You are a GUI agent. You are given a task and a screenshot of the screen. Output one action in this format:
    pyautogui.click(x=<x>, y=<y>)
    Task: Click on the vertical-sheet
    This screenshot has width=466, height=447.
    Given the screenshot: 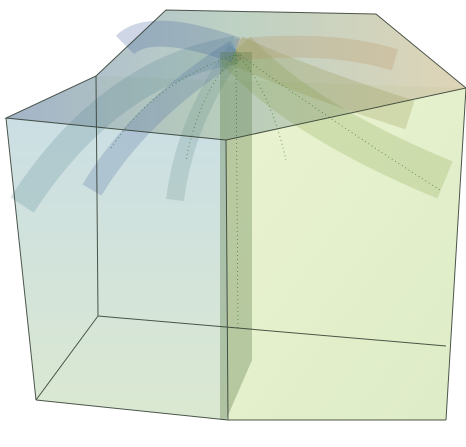 What is the action you would take?
    pyautogui.click(x=236, y=236)
    